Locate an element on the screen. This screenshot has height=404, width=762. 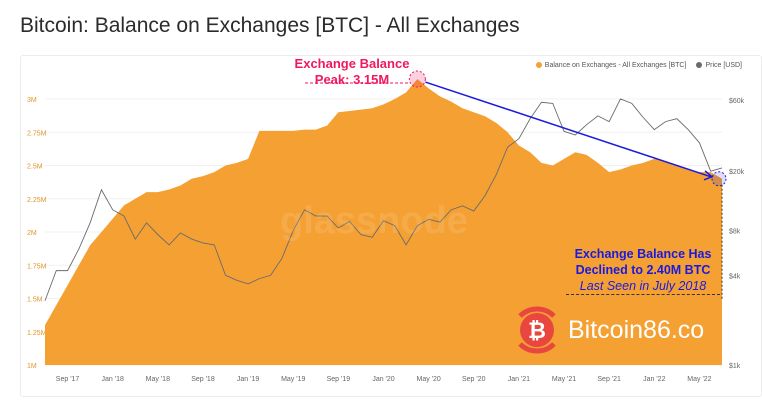
end-marker is located at coordinates (719, 179).